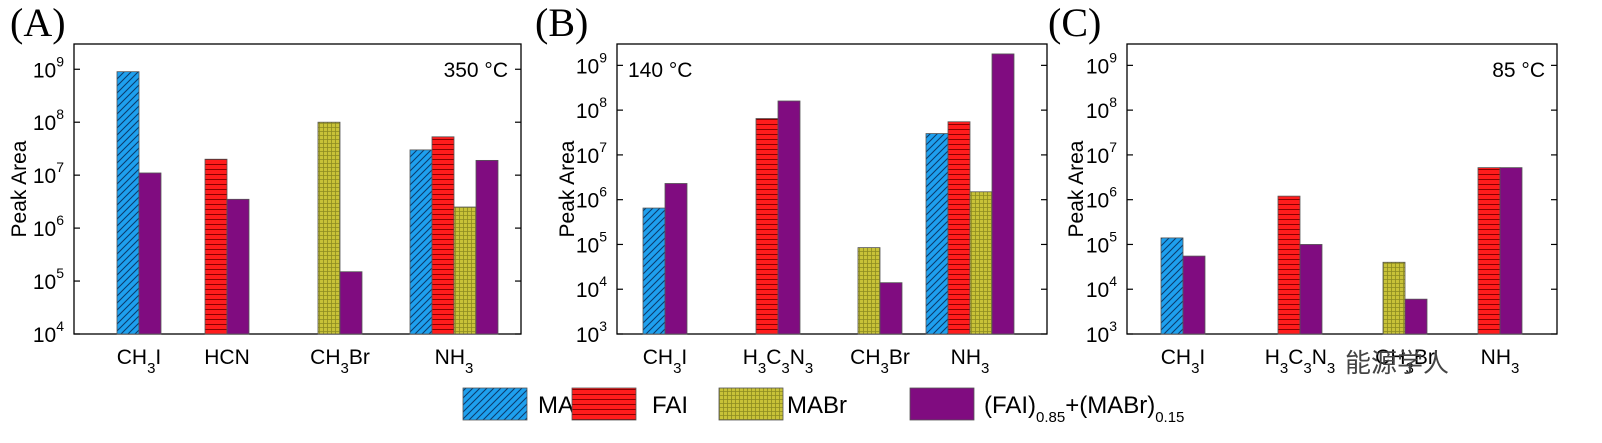 This screenshot has width=1602, height=443. Describe the element at coordinates (476, 70) in the screenshot. I see `temperature-label: 350 °C` at that location.